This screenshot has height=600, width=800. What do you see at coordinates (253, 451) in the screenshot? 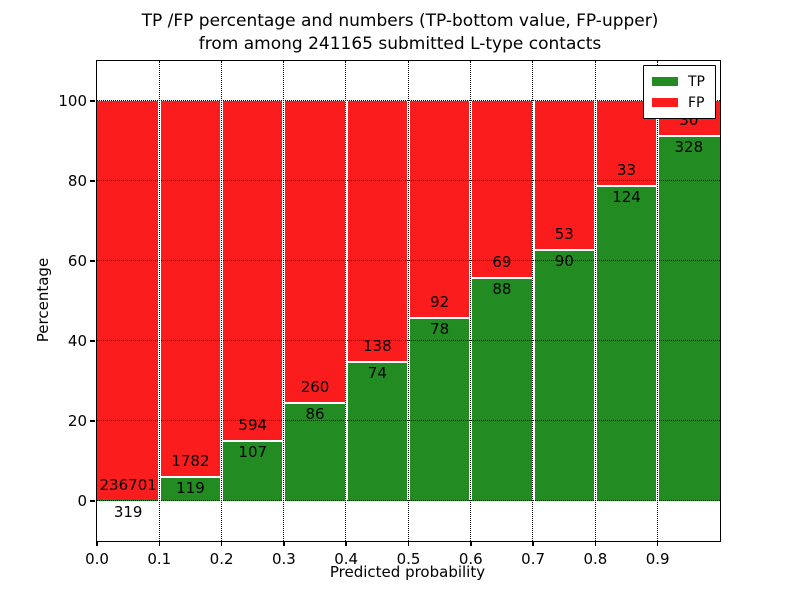
I see `tp-count-label: 107` at bounding box center [253, 451].